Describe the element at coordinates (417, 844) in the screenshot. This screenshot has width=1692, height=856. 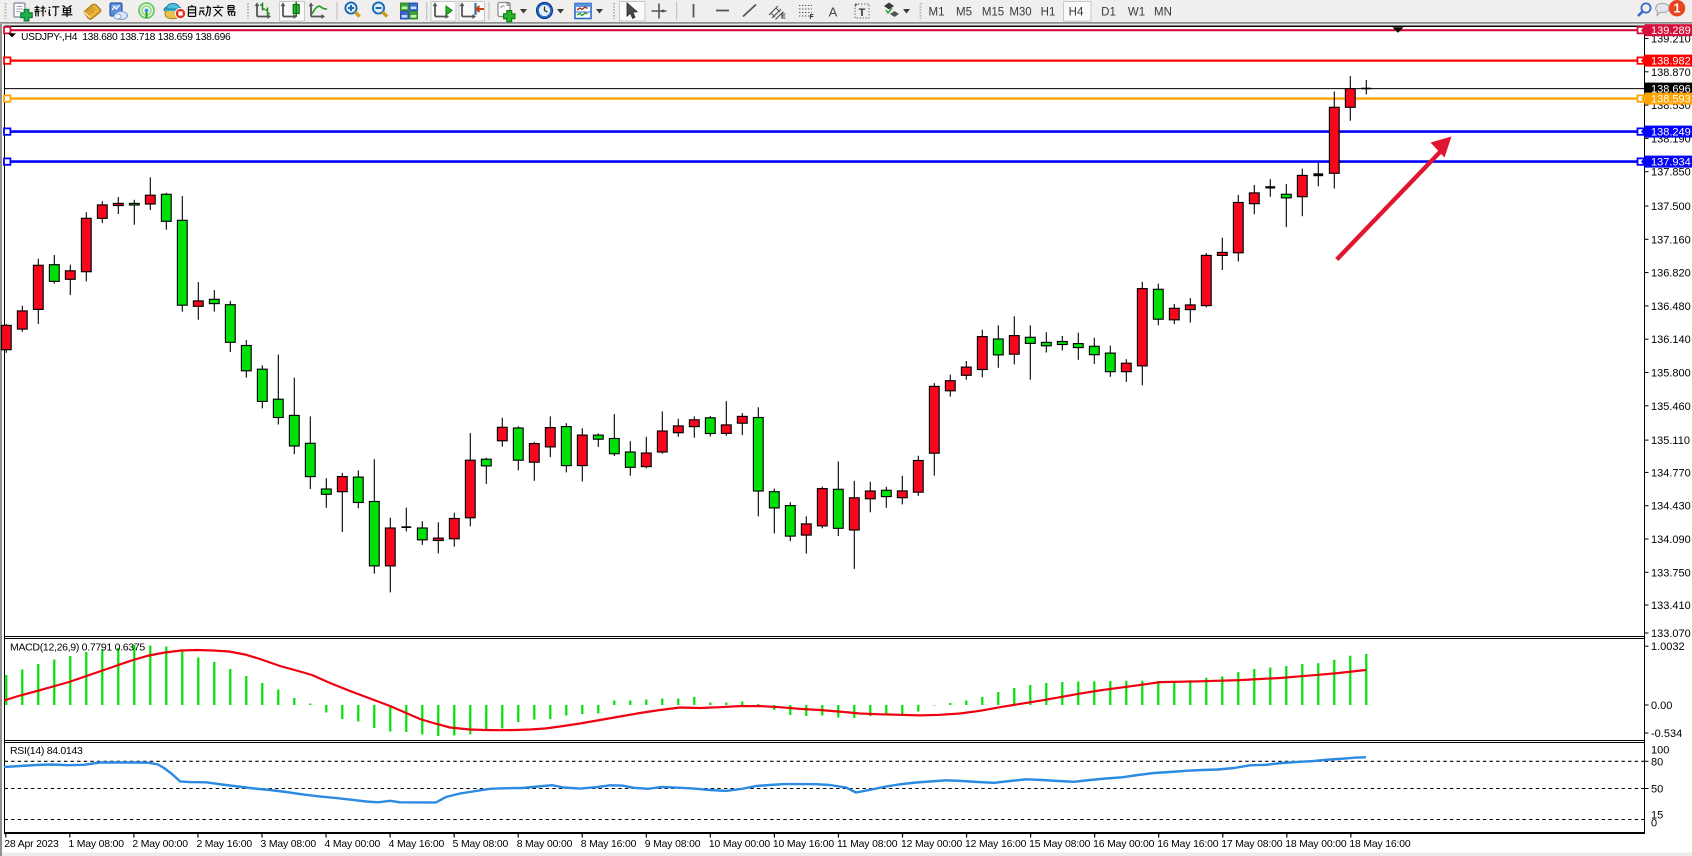
I see `svg-text: 4 May 16:00` at that location.